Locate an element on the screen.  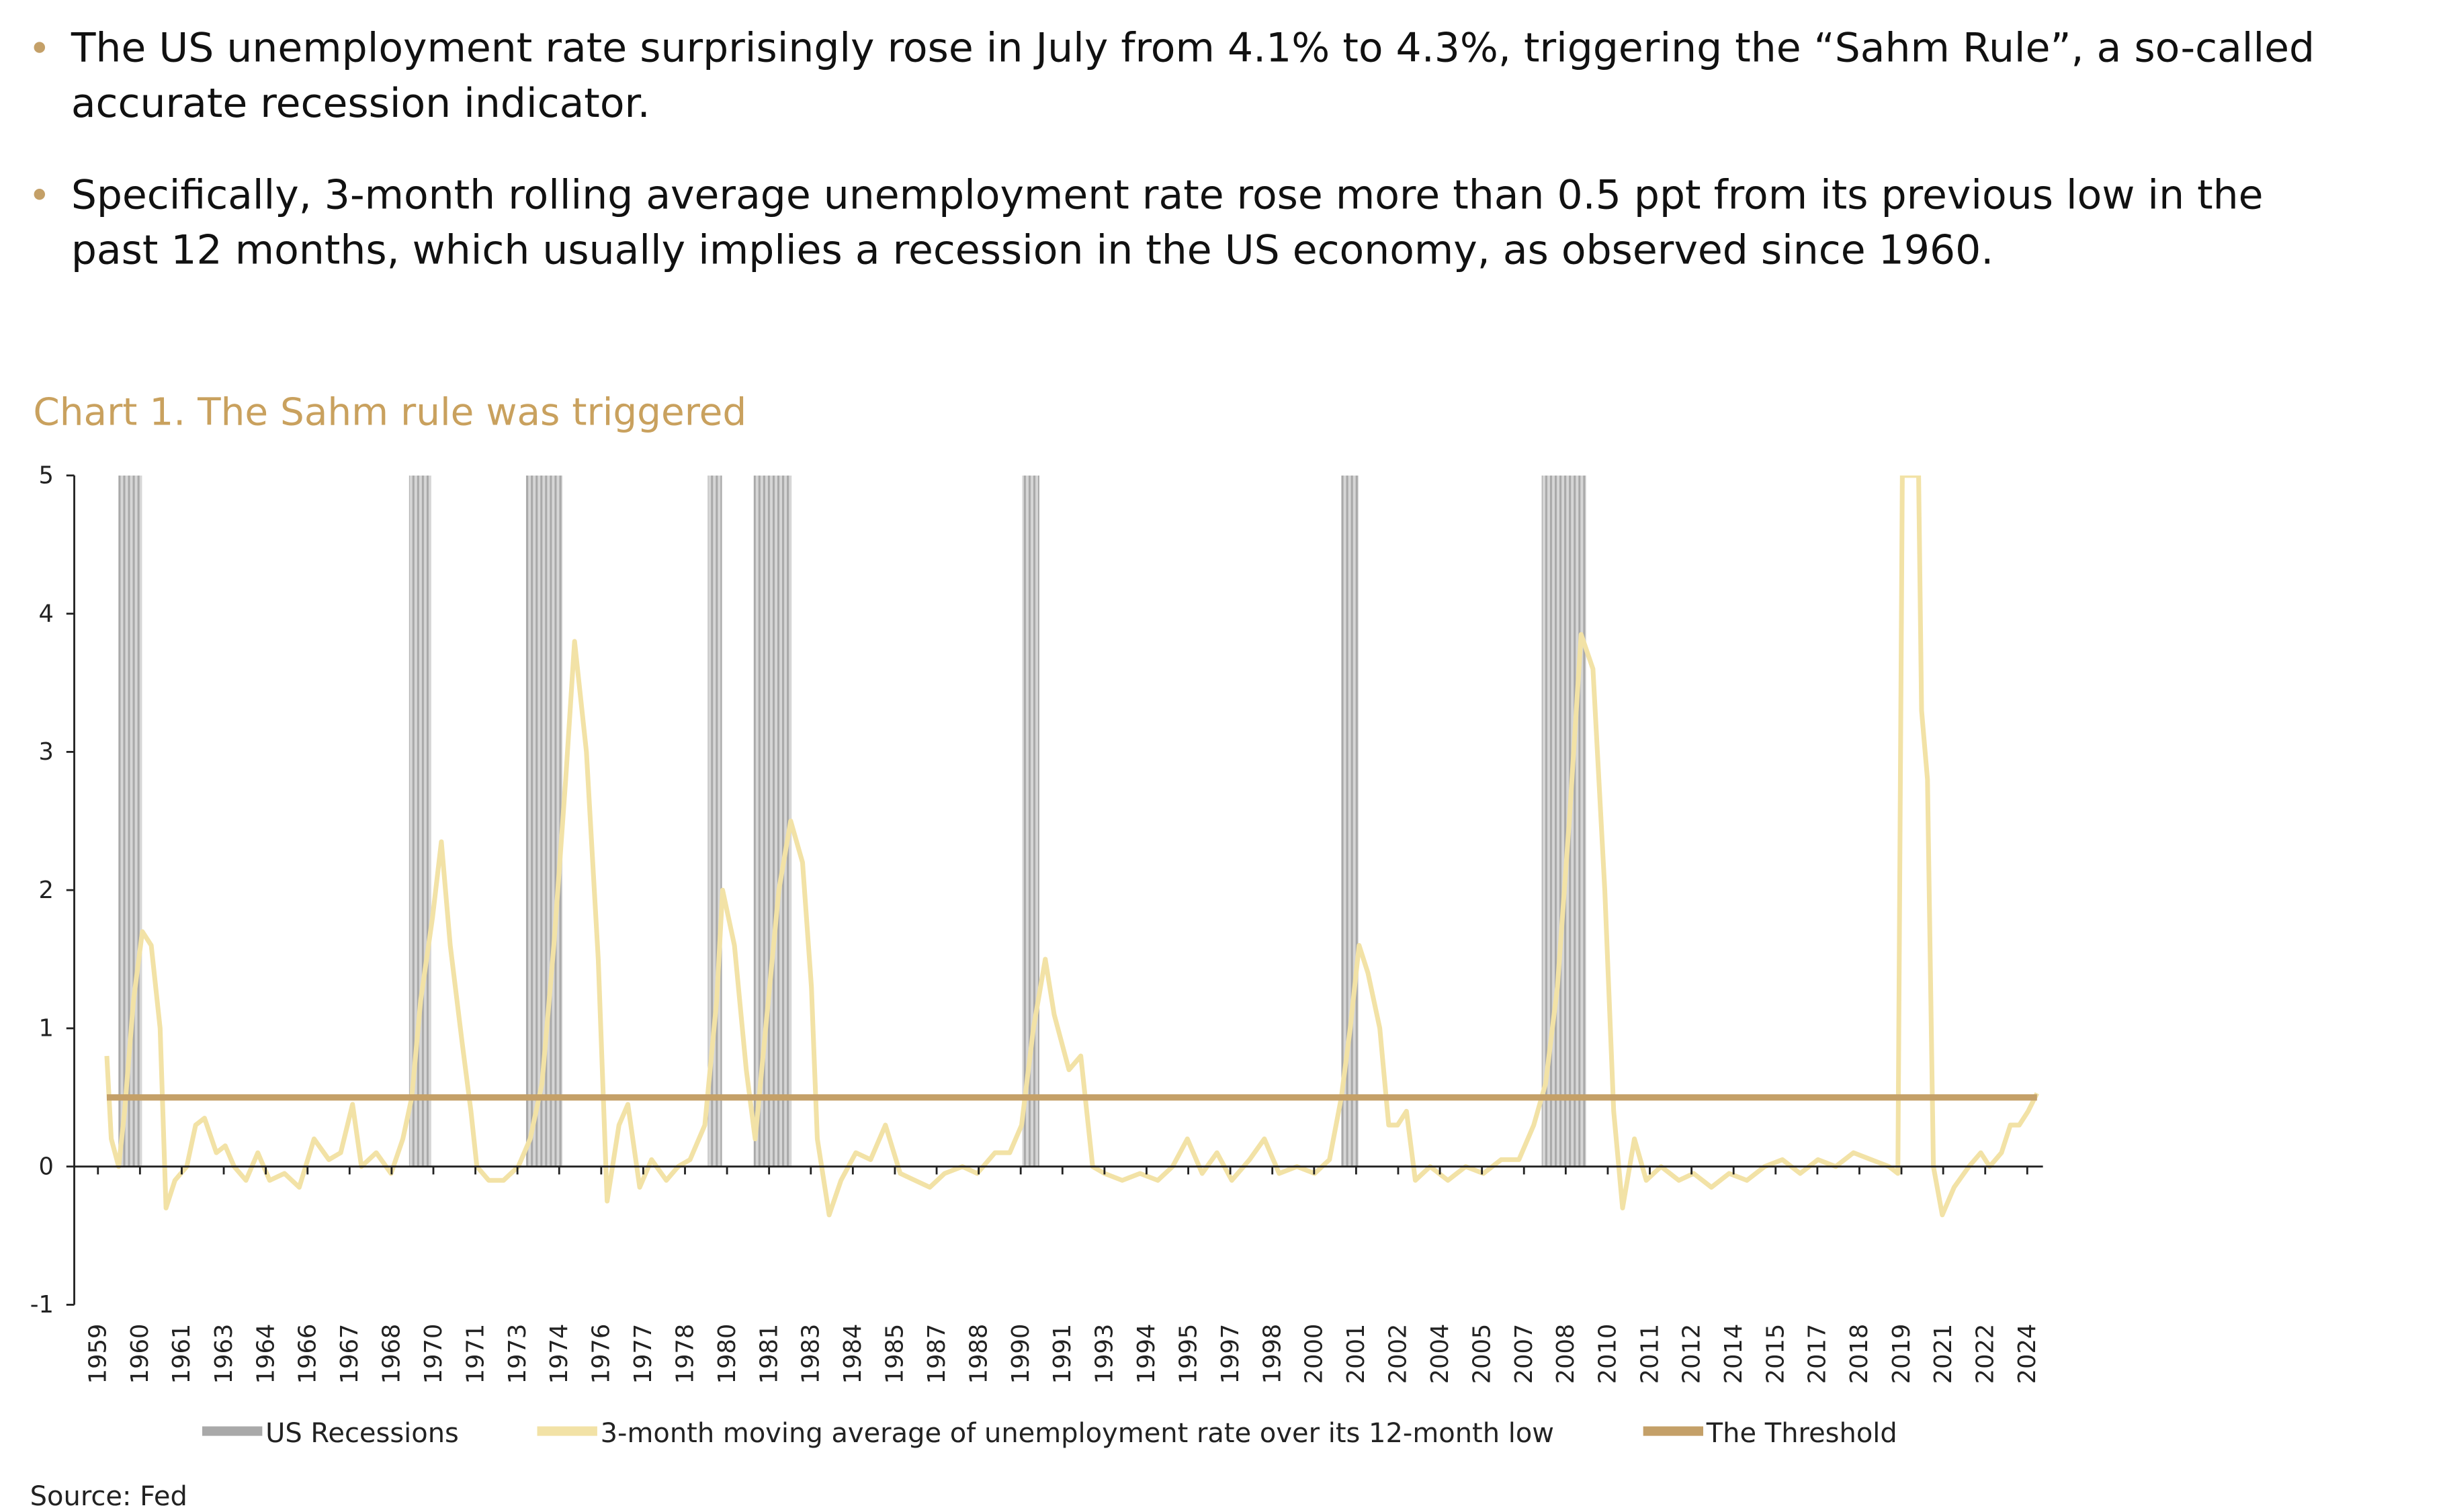
bullet-text: accurate recession indicator. is located at coordinates (360, 103).